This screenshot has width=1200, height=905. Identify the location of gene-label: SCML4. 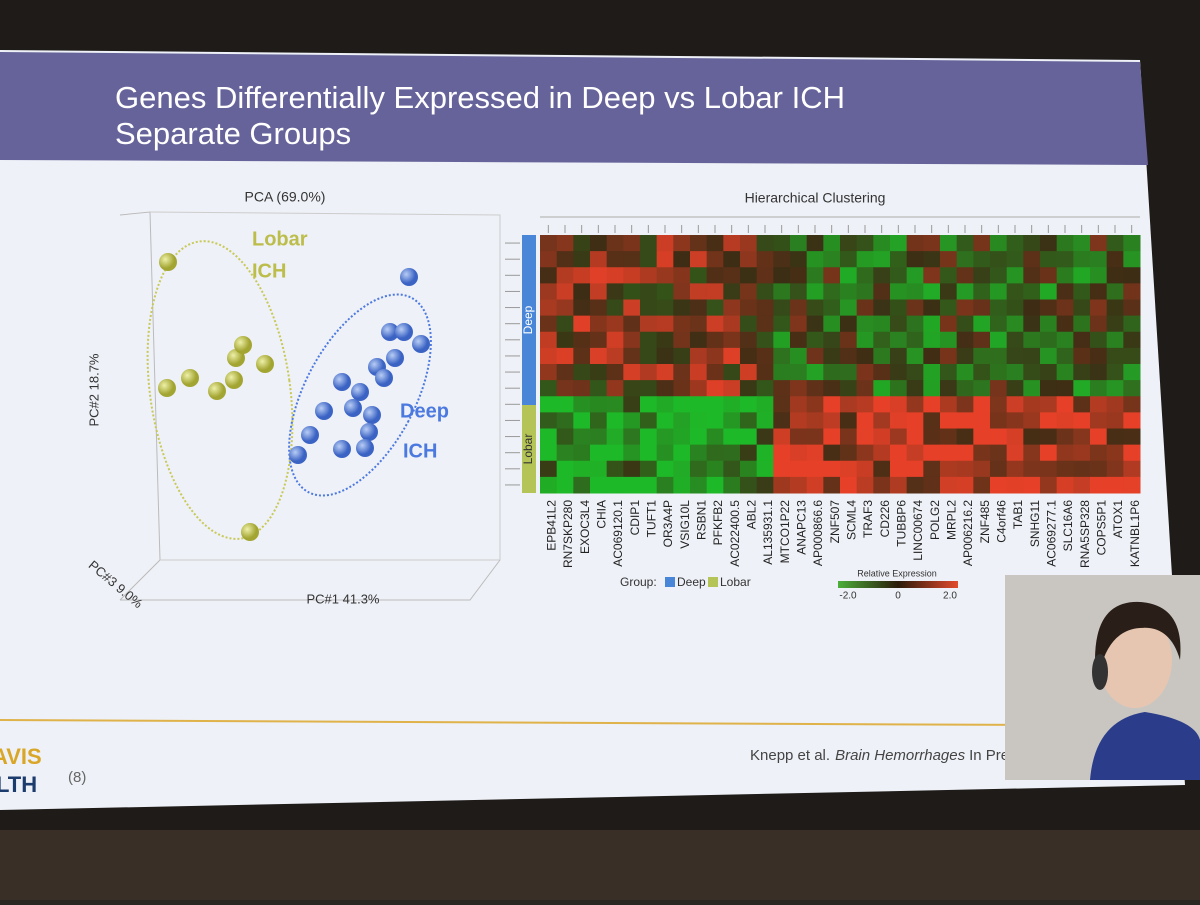
(852, 520).